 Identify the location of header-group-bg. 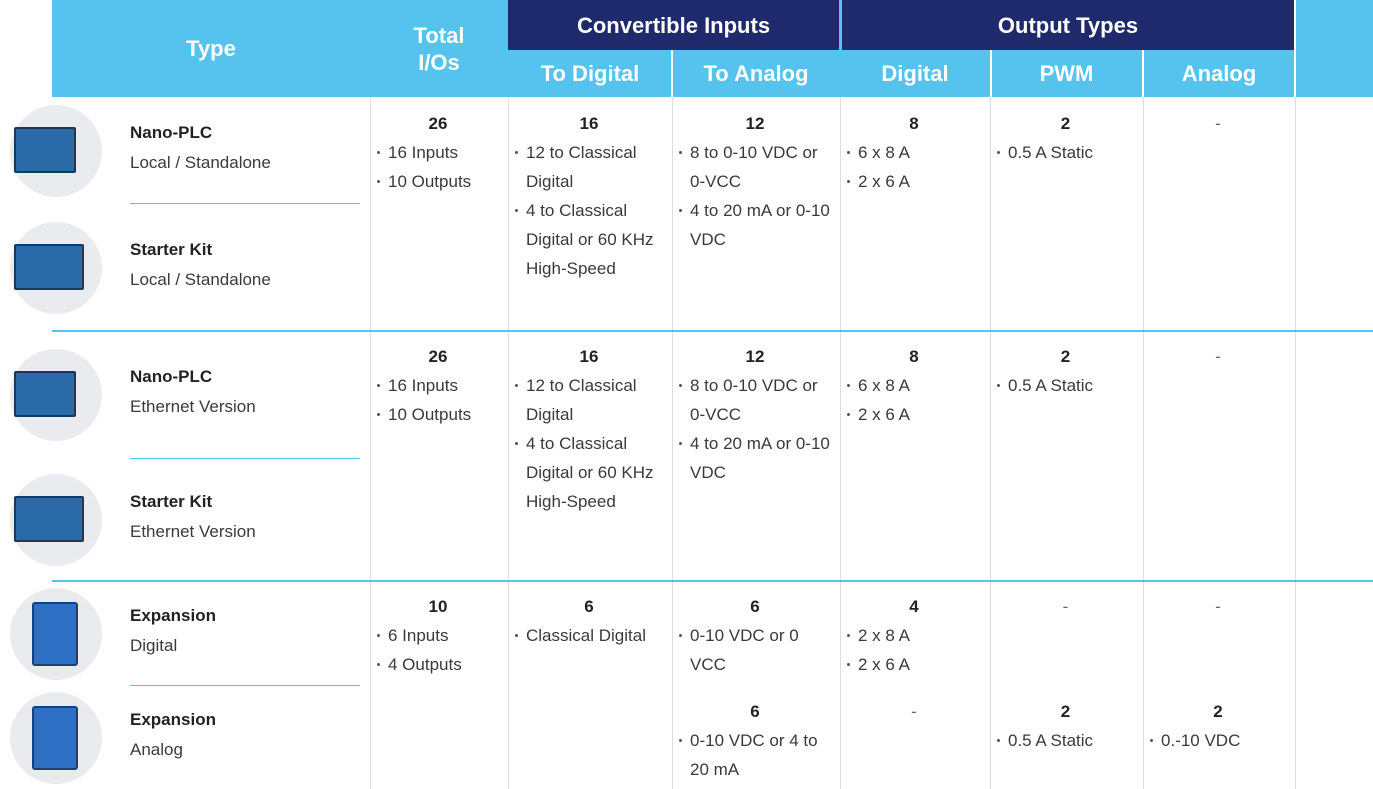
(1068, 25).